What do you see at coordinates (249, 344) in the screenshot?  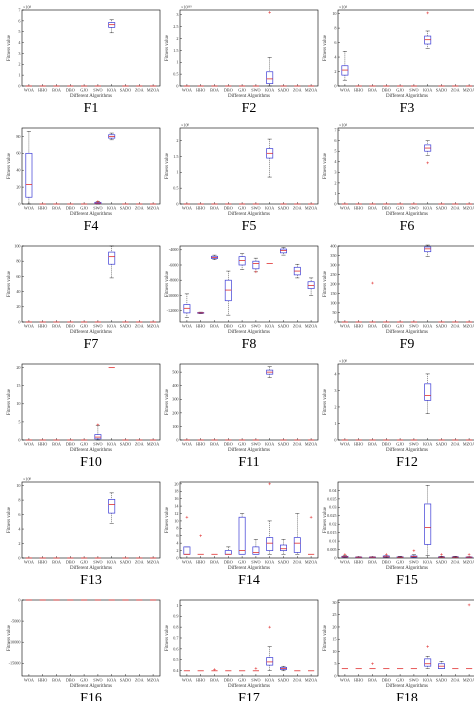 I see `chart-title: F8` at bounding box center [249, 344].